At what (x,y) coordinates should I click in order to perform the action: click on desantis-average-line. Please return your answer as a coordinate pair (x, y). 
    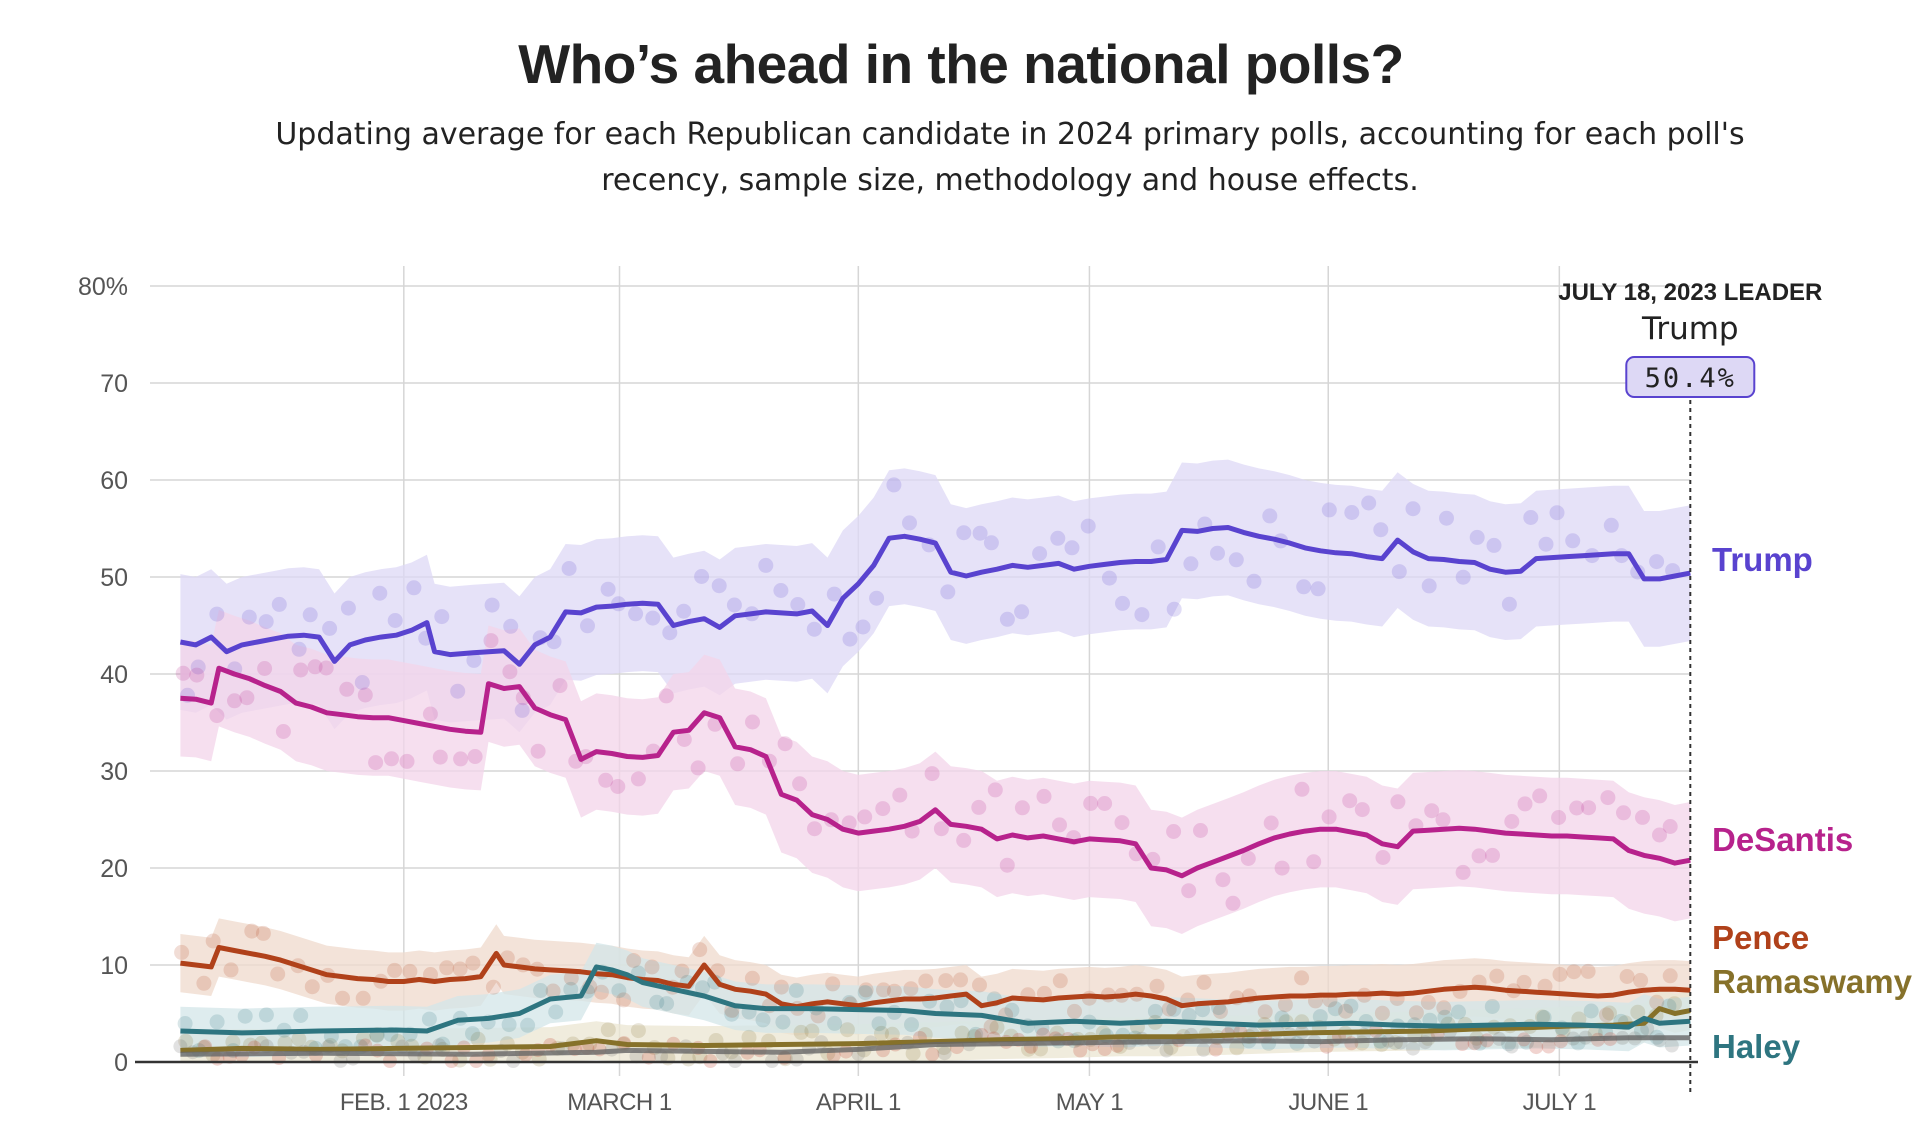
    Looking at the image, I should click on (935, 772).